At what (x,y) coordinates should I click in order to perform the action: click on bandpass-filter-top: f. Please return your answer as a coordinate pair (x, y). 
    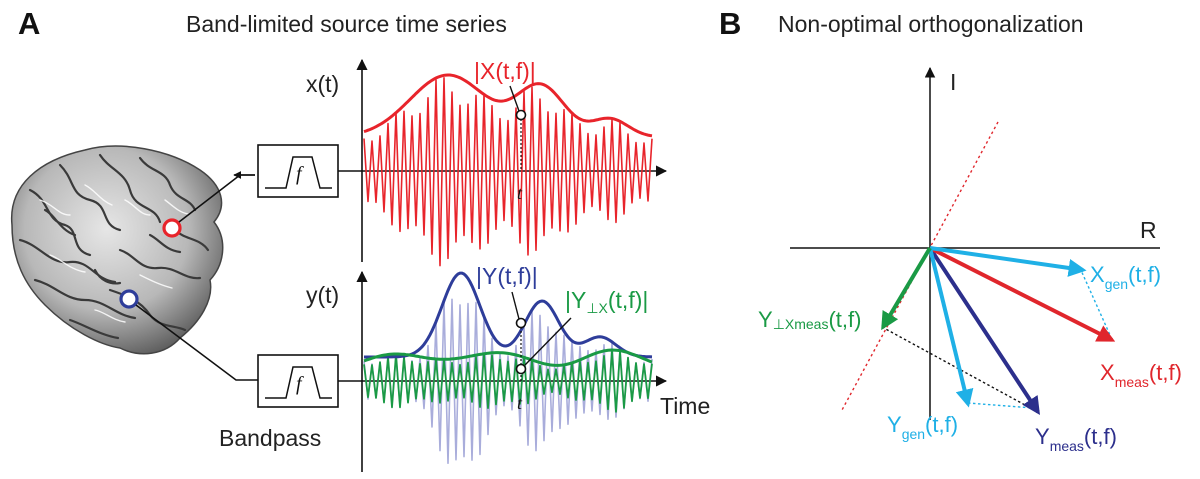
    Looking at the image, I should click on (298, 171).